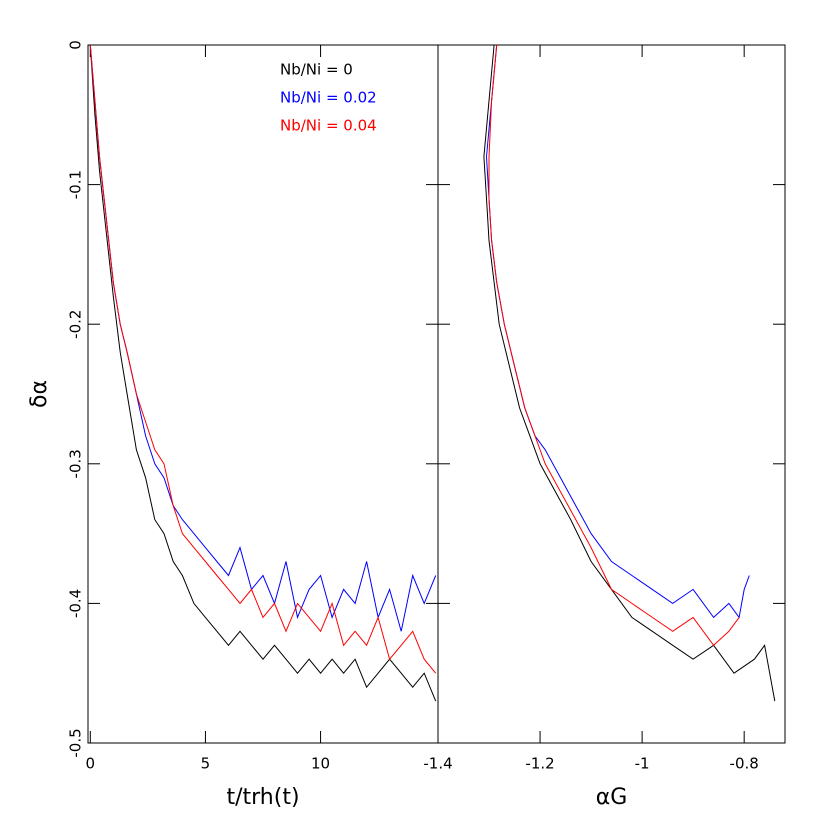 The width and height of the screenshot is (830, 830). Describe the element at coordinates (437, 764) in the screenshot. I see `x-tick-label: -1.4` at that location.